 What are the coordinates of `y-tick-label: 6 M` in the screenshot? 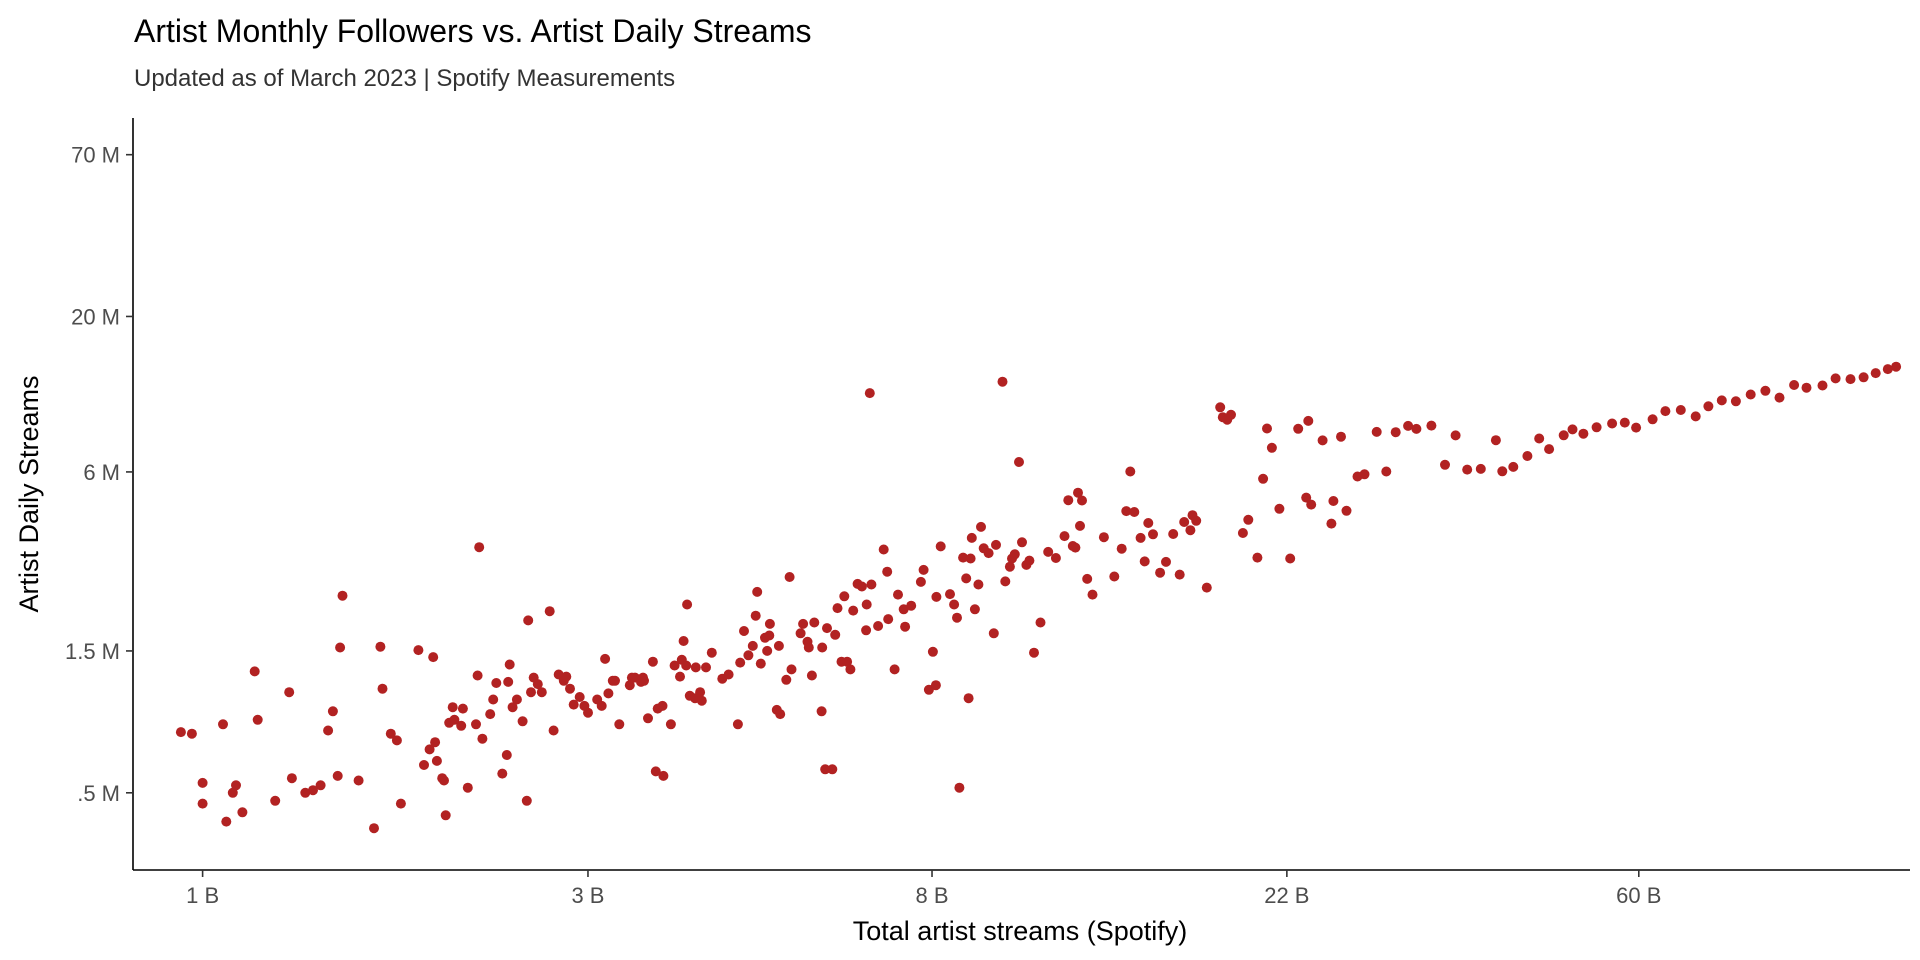 It's located at (101, 472).